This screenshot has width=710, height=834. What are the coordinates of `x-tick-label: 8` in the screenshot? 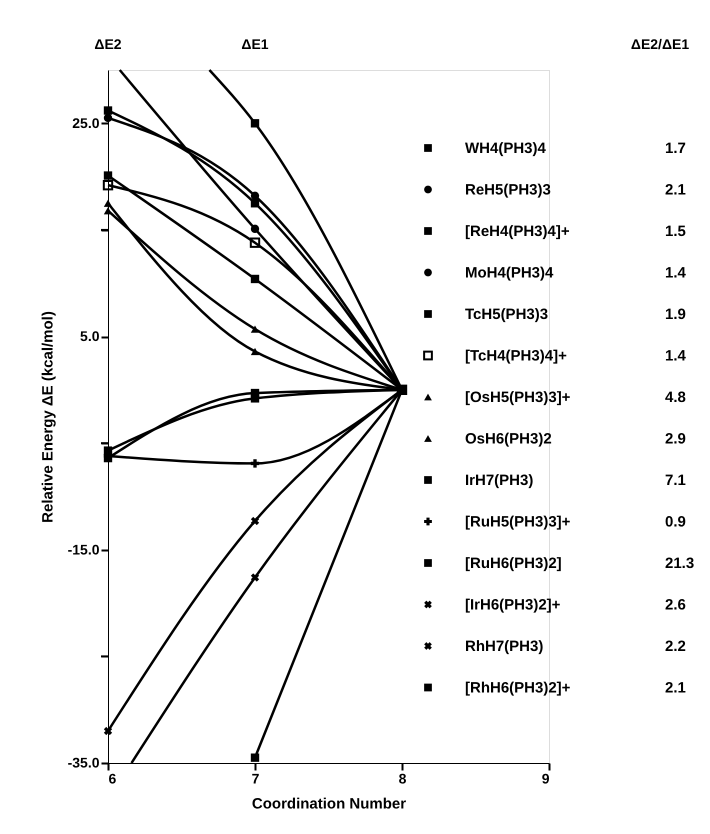 It's located at (402, 778).